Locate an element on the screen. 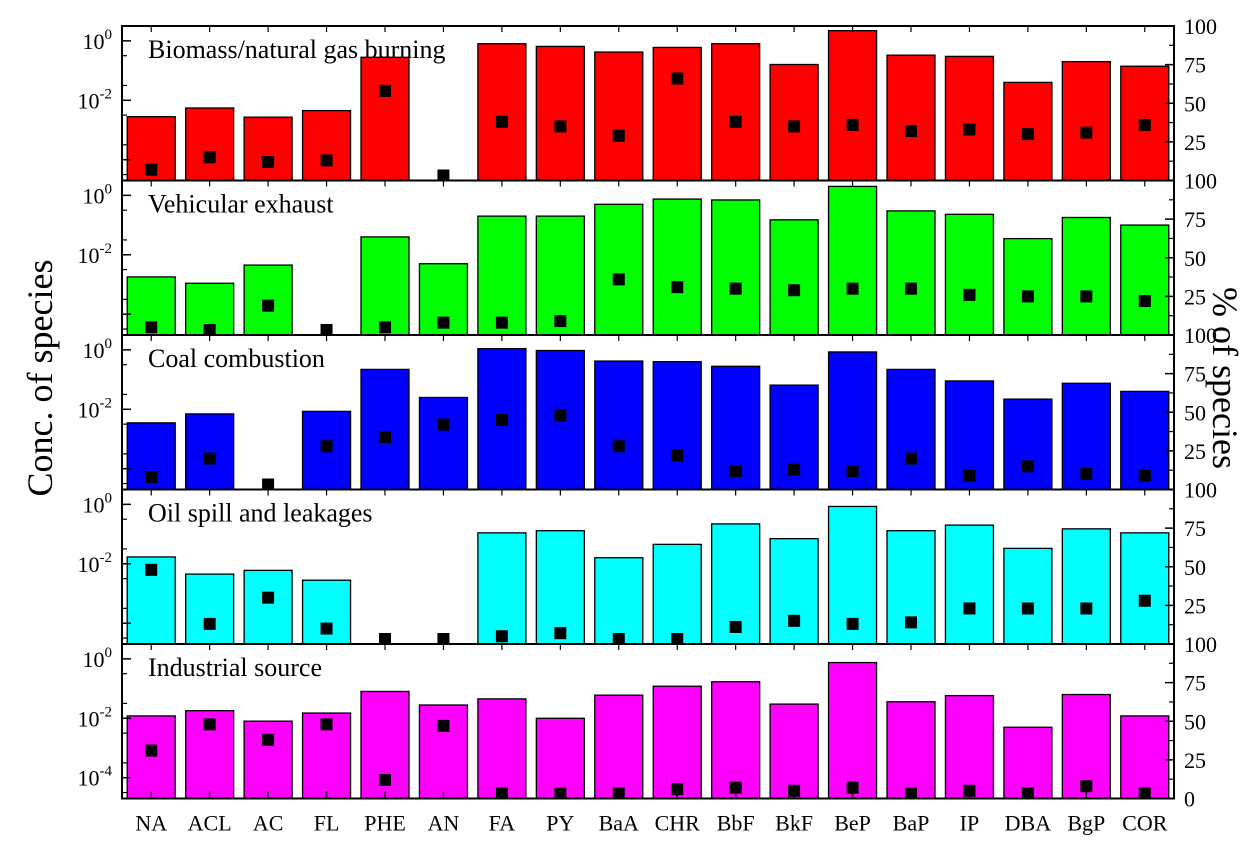  x-tick-label: BgP is located at coordinates (1086, 823).